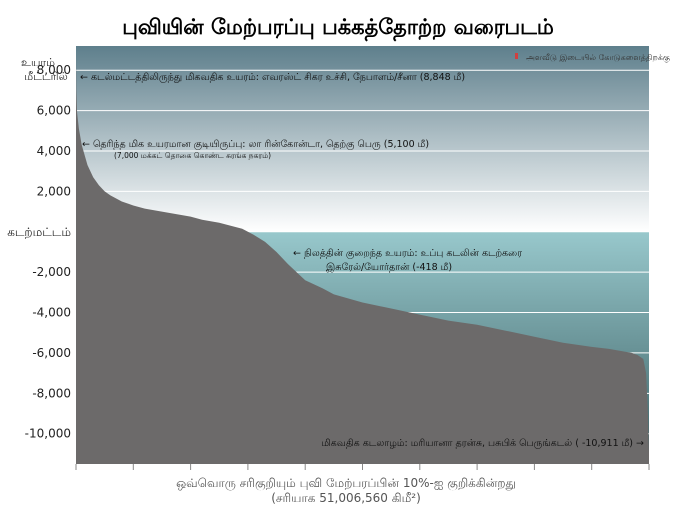 The height and width of the screenshot is (512, 676). I want to click on y-tick-label: 8,000, so click(54, 70).